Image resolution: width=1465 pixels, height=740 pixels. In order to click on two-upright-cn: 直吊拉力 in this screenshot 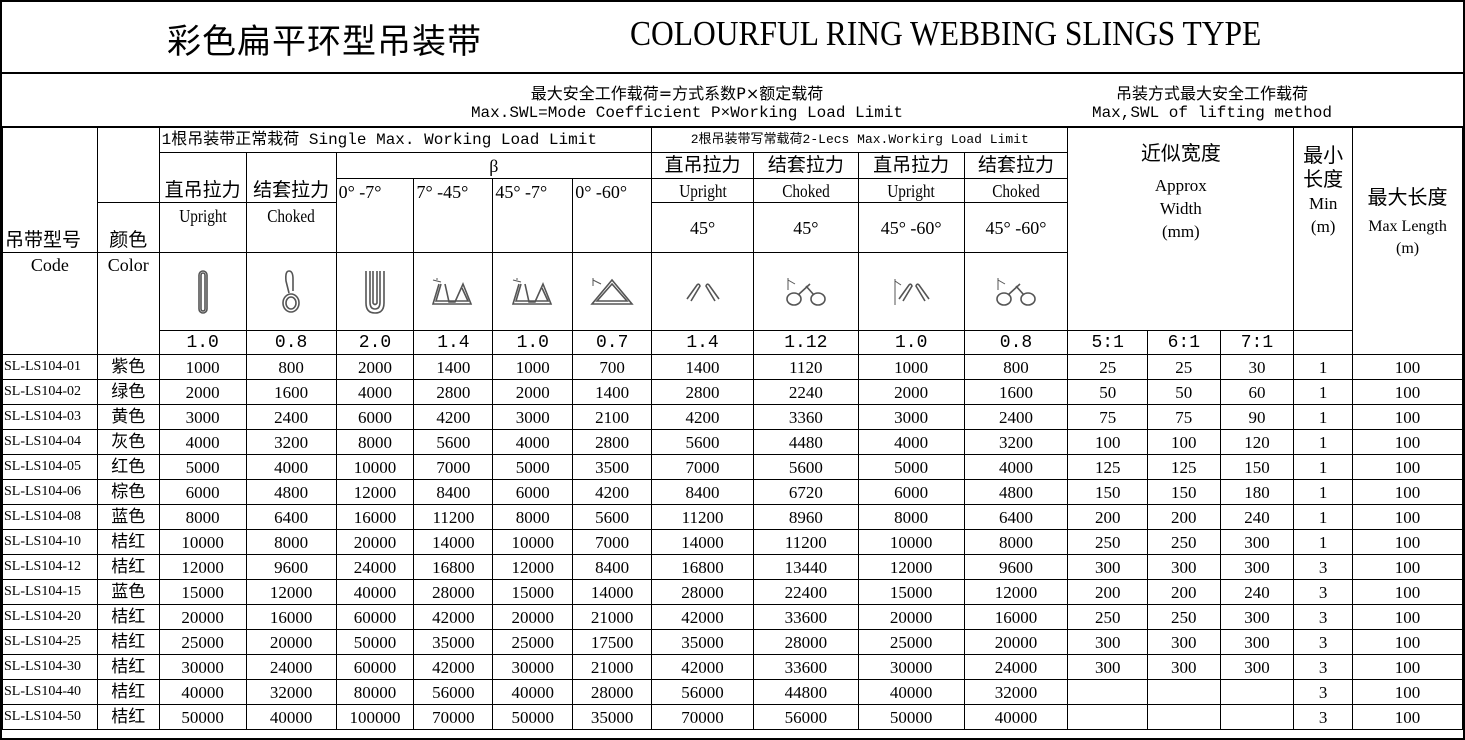, I will do `click(702, 165)`.